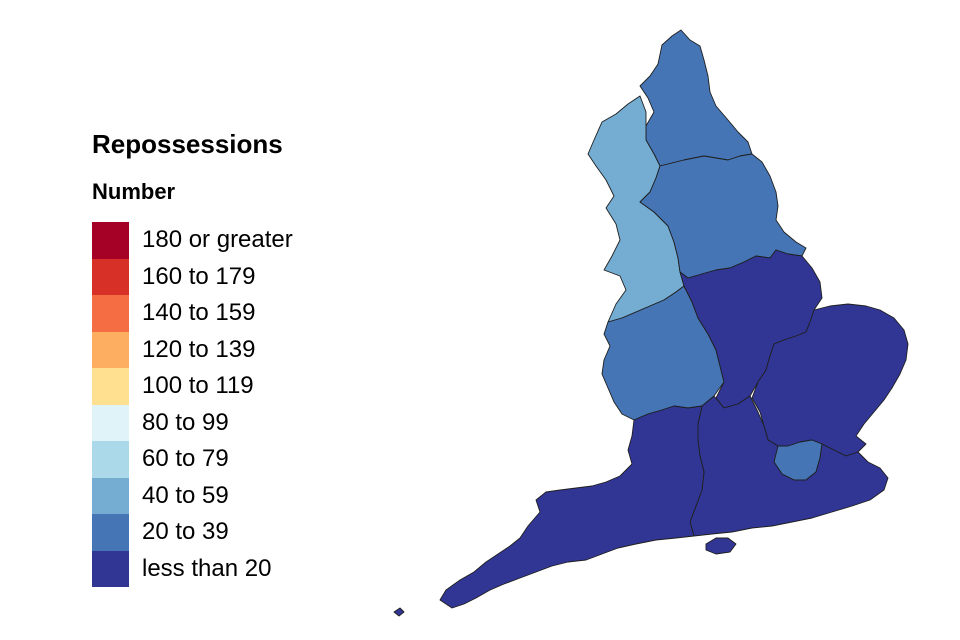 This screenshot has height=640, width=960. Describe the element at coordinates (696, 98) in the screenshot. I see `region-north-east` at that location.